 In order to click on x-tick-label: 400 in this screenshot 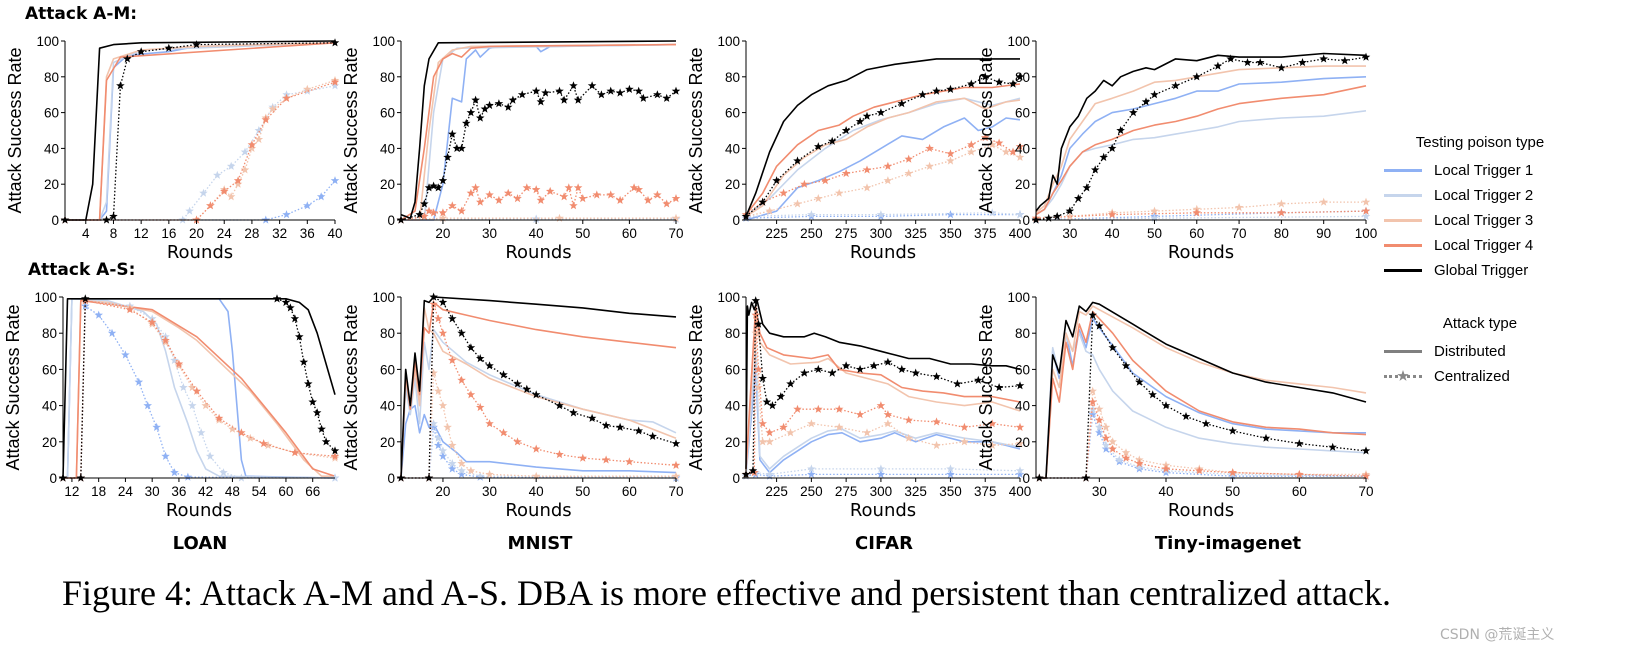, I will do `click(1020, 233)`.